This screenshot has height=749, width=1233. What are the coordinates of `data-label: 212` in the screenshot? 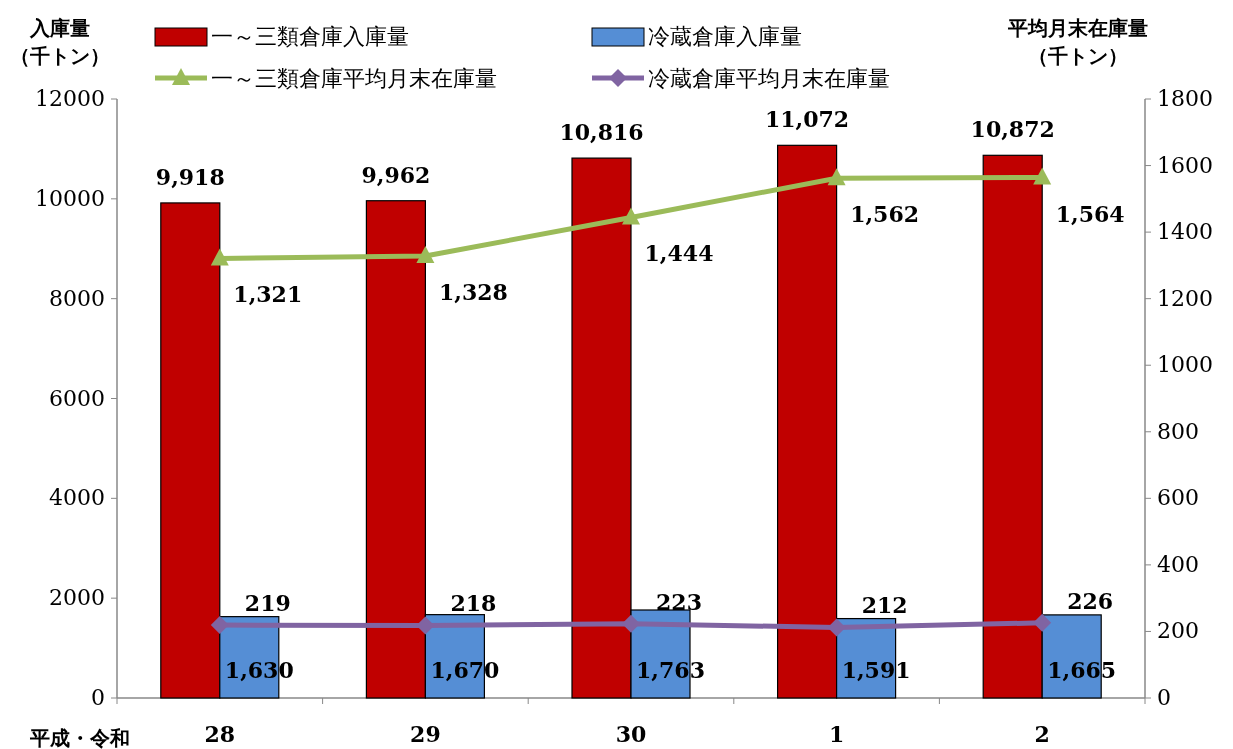 It's located at (884, 605).